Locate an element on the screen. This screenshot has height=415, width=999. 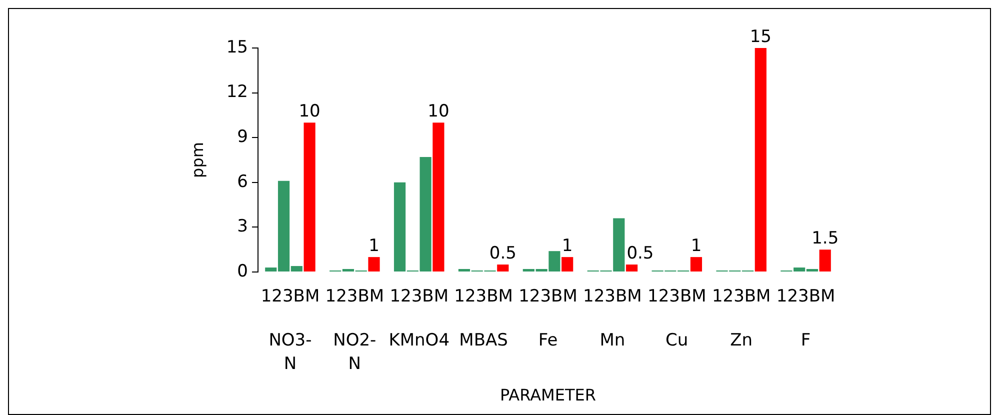
x-axis-title: PARAMETER is located at coordinates (548, 395).